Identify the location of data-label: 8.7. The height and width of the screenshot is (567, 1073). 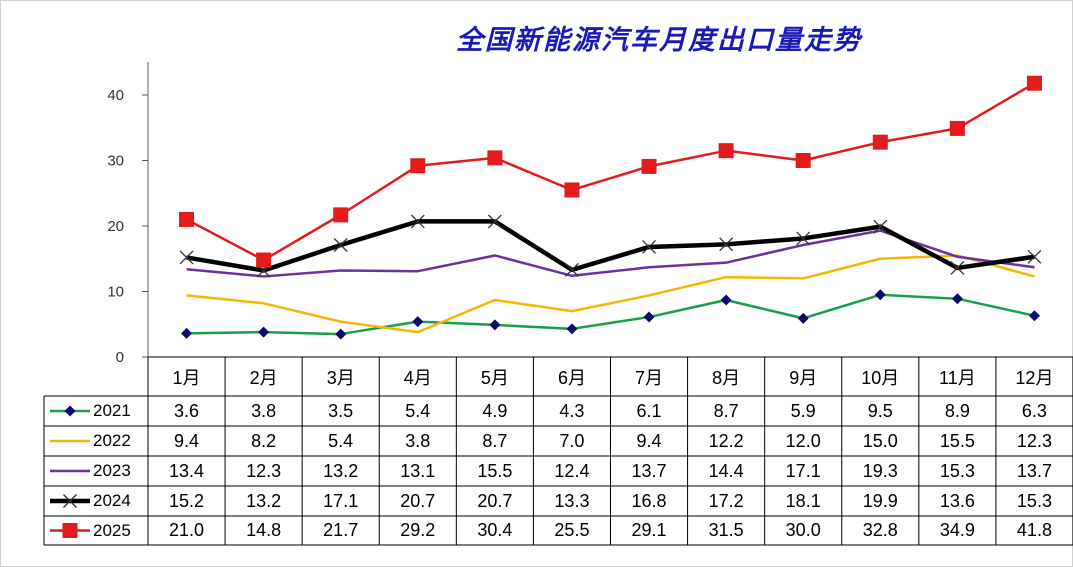
(495, 440).